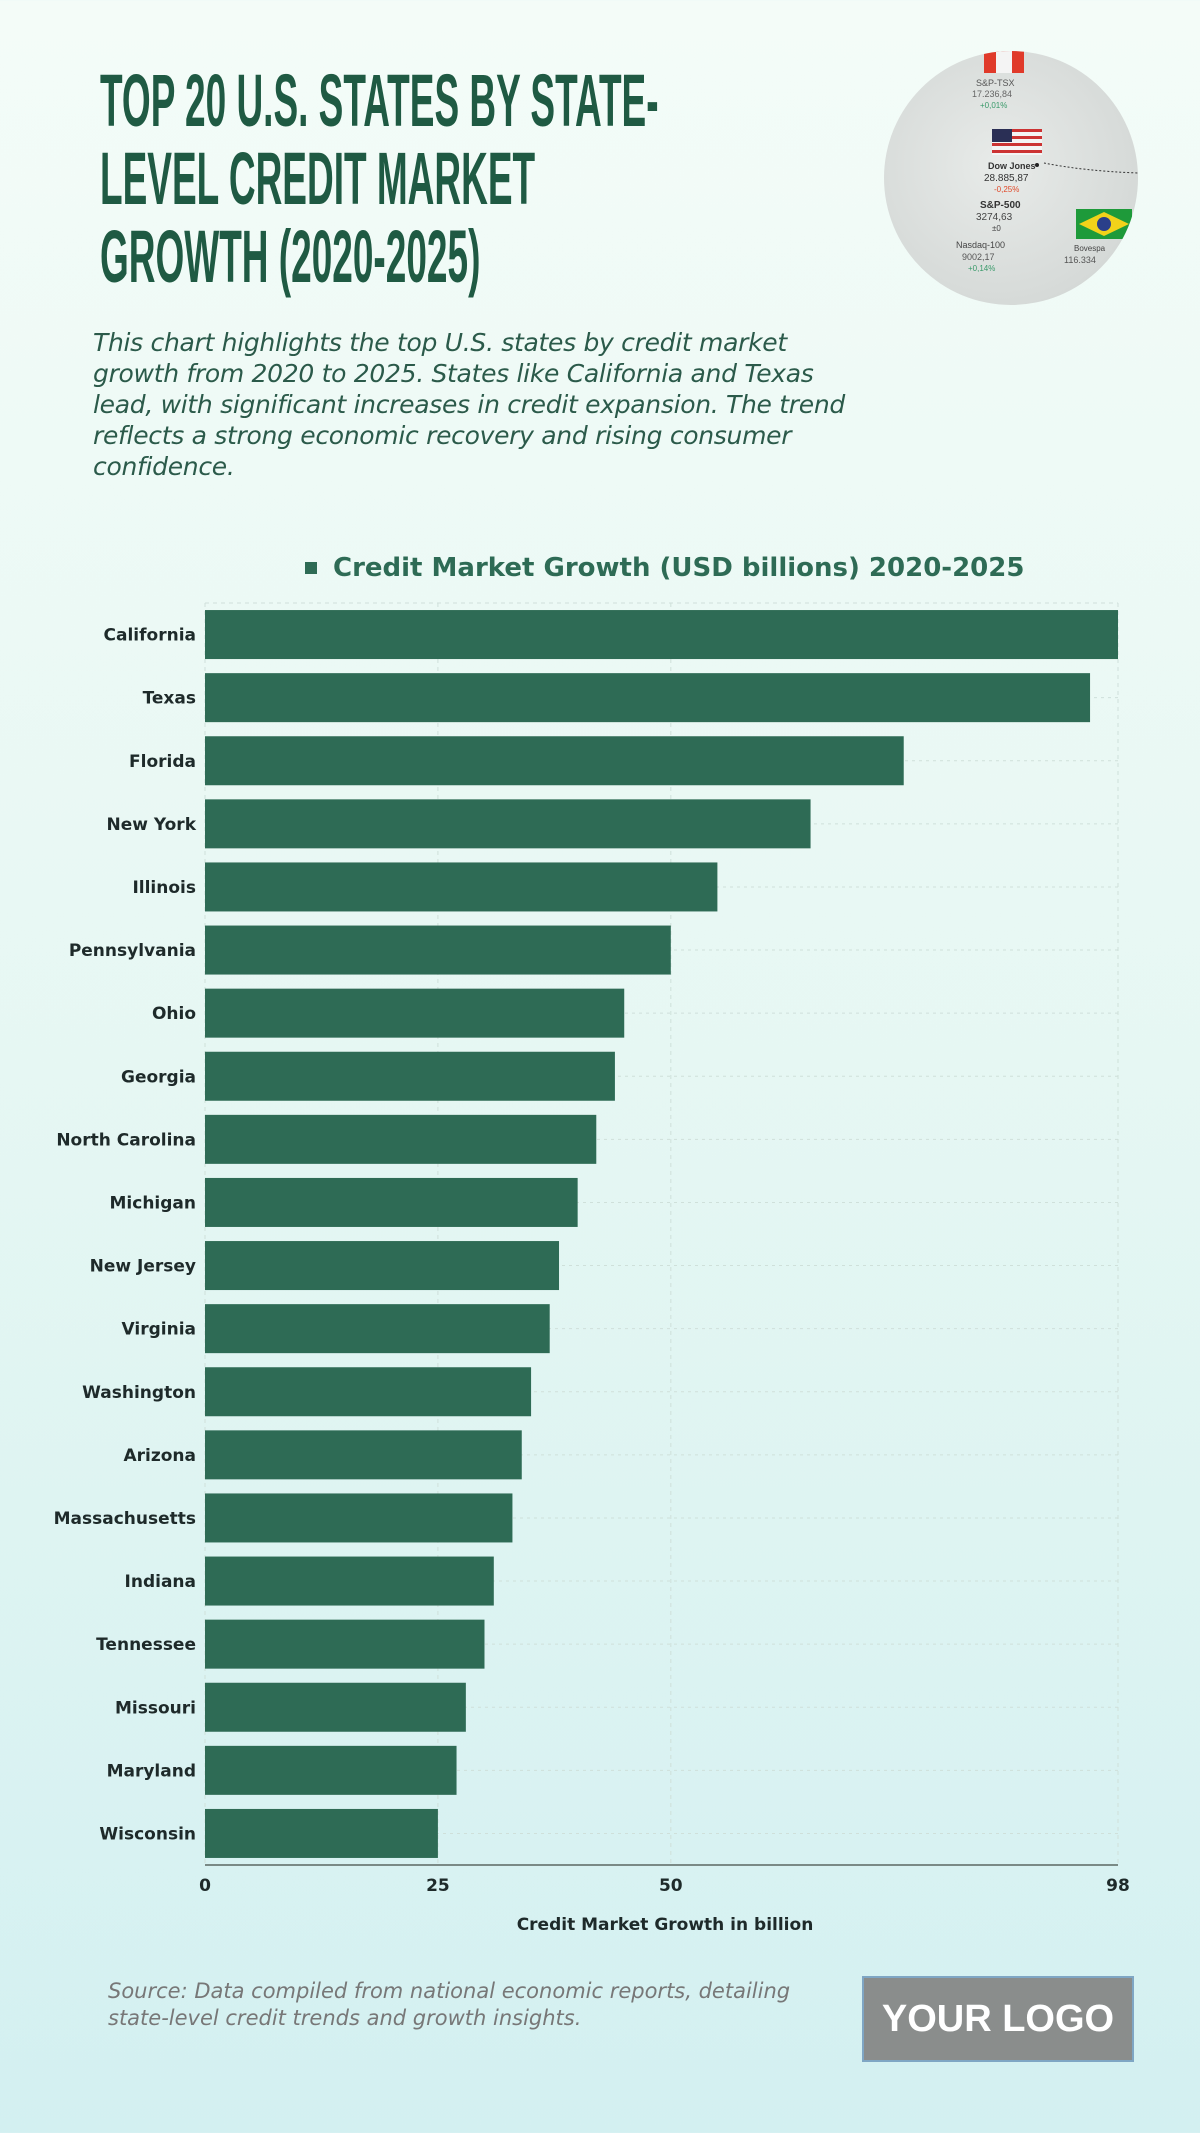 This screenshot has width=1200, height=2133. What do you see at coordinates (995, 83) in the screenshot?
I see `photo-label: S&P-TSX` at bounding box center [995, 83].